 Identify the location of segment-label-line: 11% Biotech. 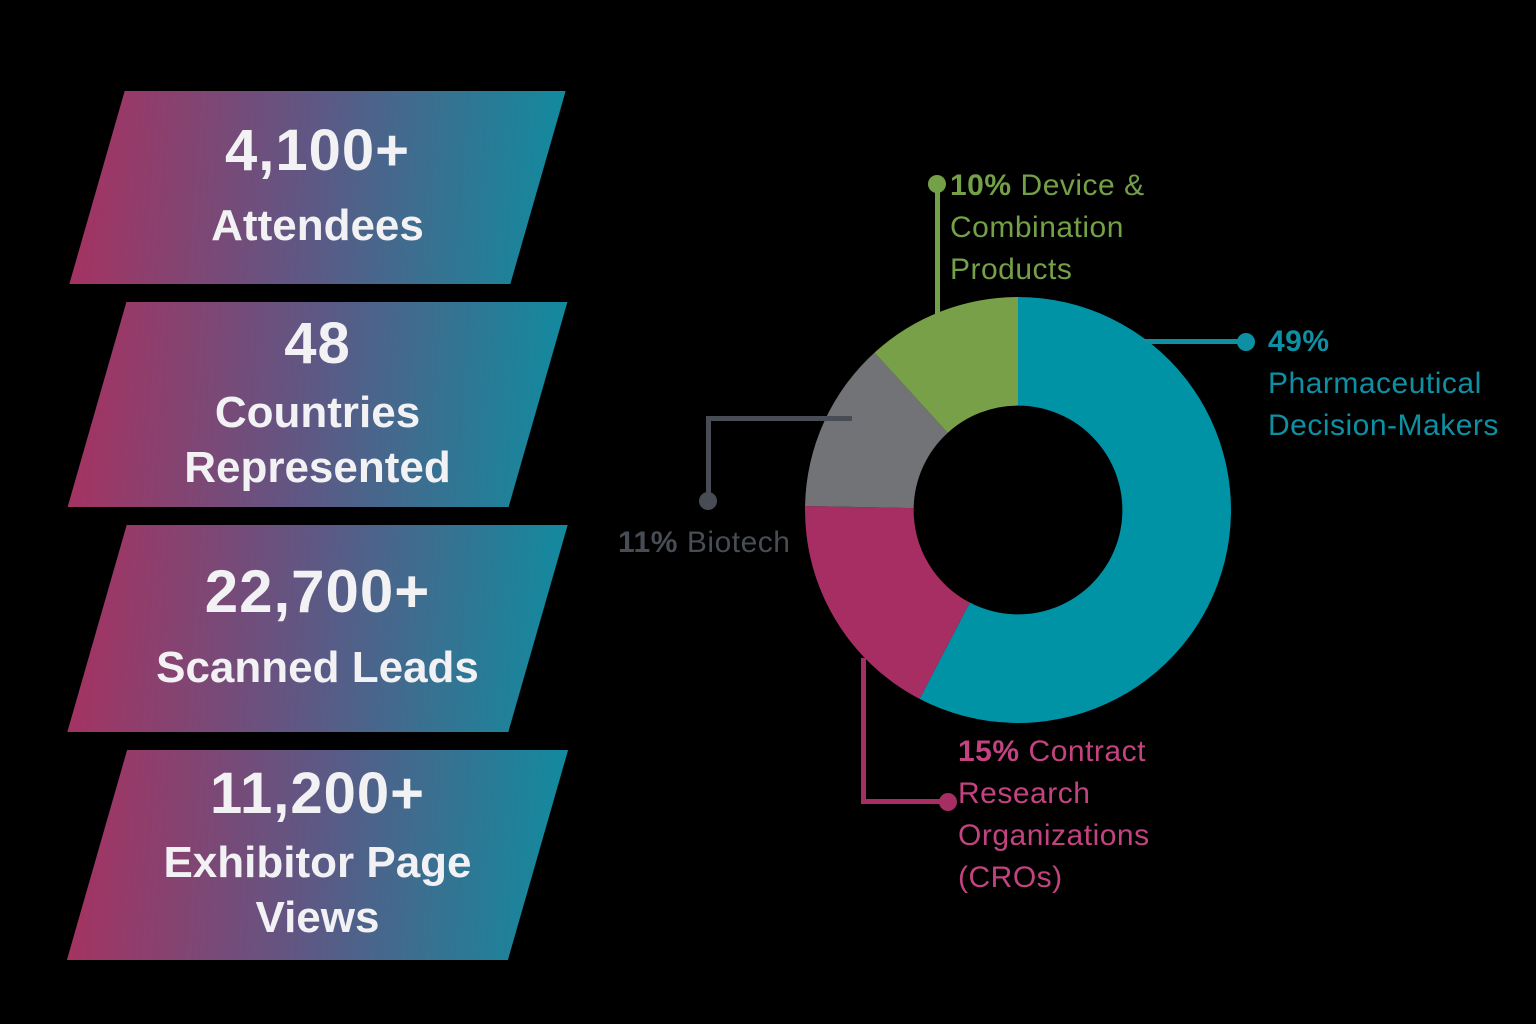
(704, 543).